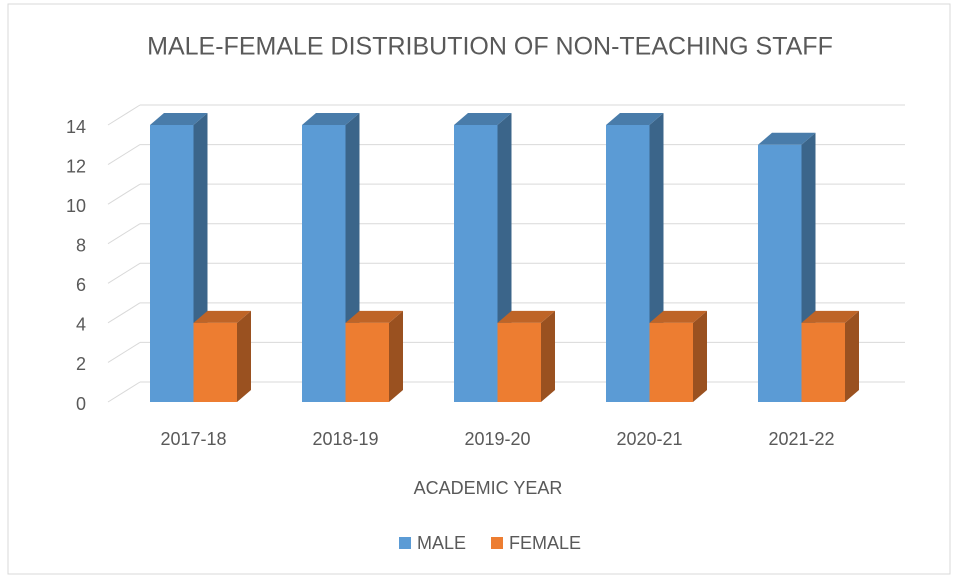  What do you see at coordinates (488, 488) in the screenshot?
I see `x-axis-title: ACADEMIC YEAR` at bounding box center [488, 488].